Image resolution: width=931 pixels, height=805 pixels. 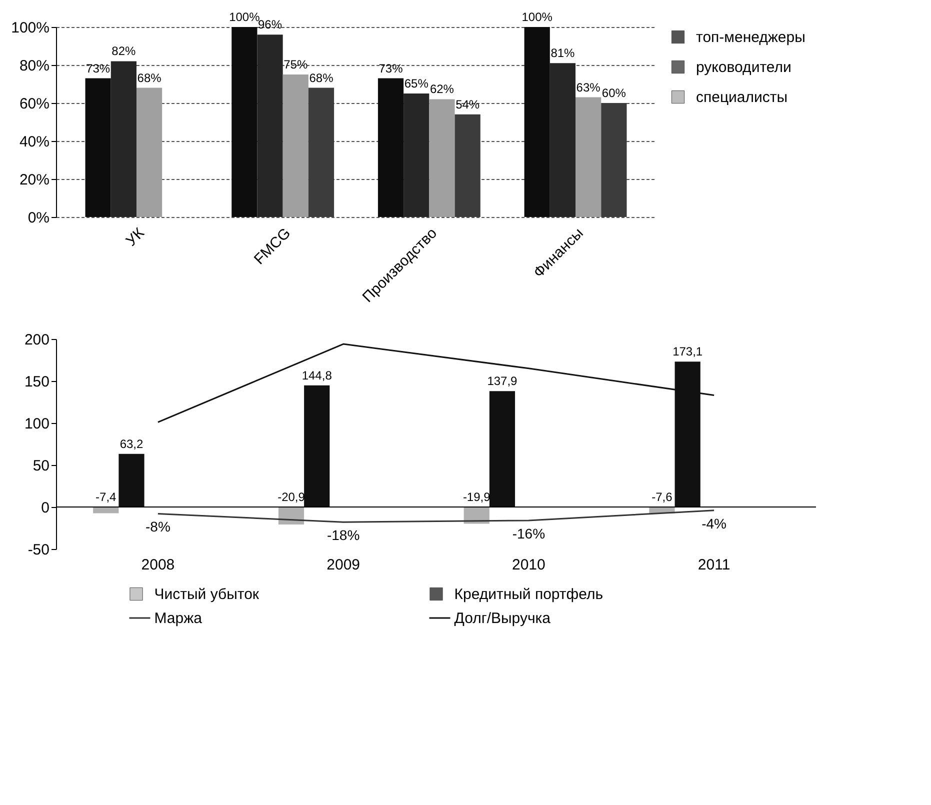 What do you see at coordinates (442, 89) in the screenshot?
I see `data-label: 62%` at bounding box center [442, 89].